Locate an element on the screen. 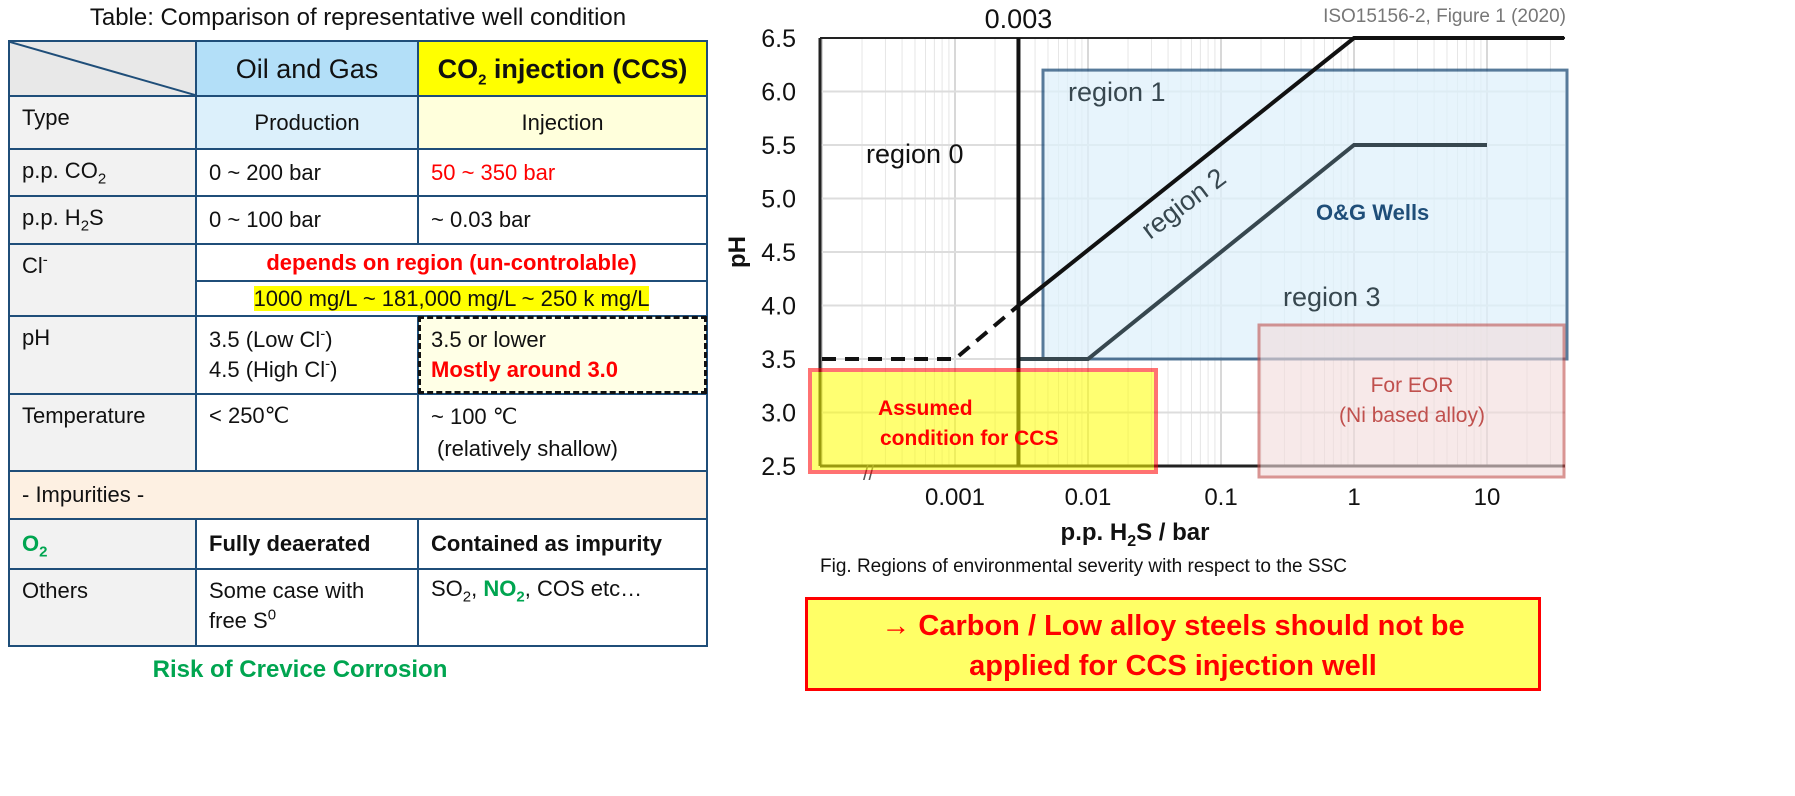 The height and width of the screenshot is (796, 1795). threshold-label: 0.003 is located at coordinates (1019, 19).